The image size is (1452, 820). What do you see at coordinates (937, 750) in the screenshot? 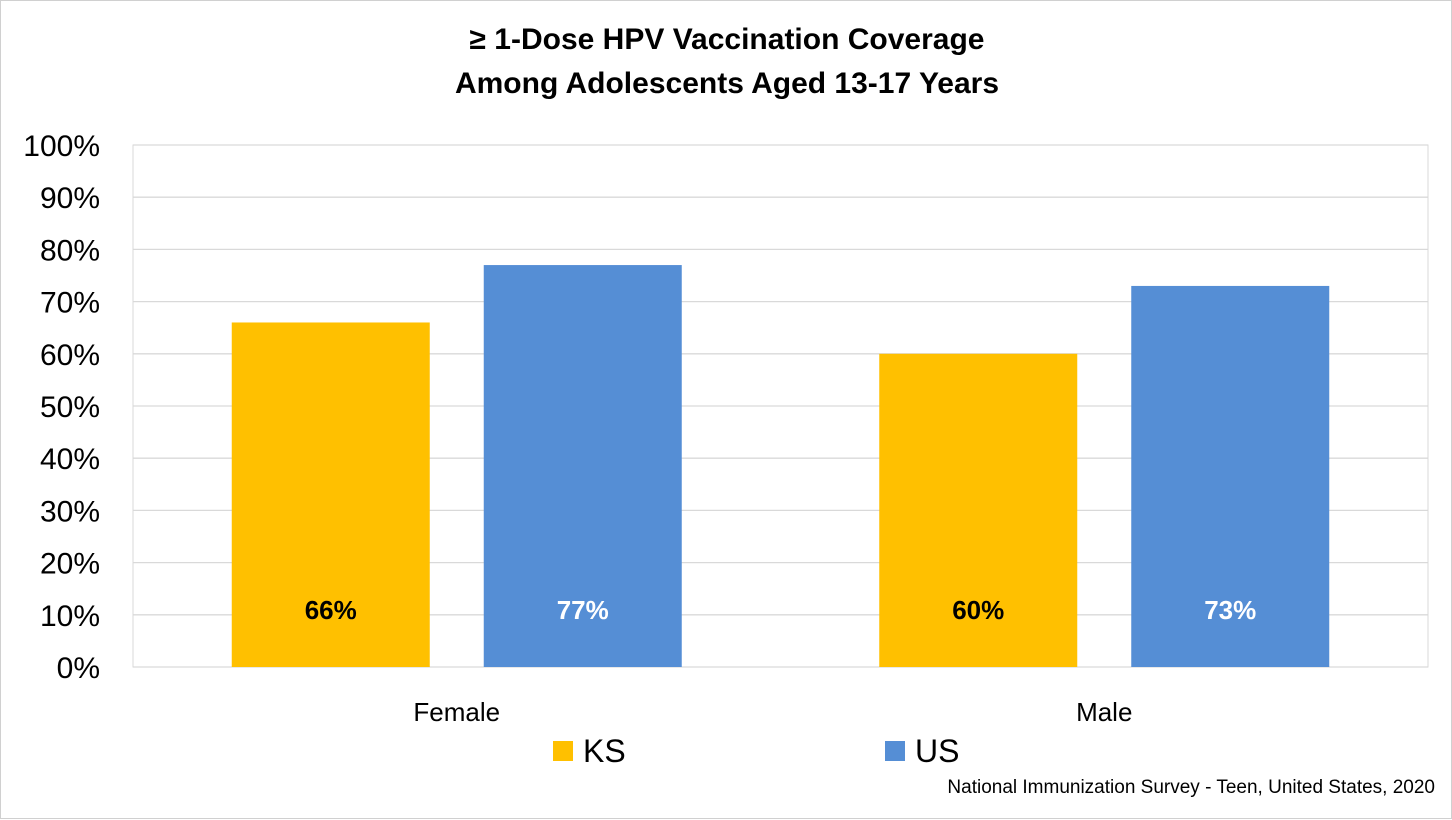
I see `legend-label-us: US` at bounding box center [937, 750].